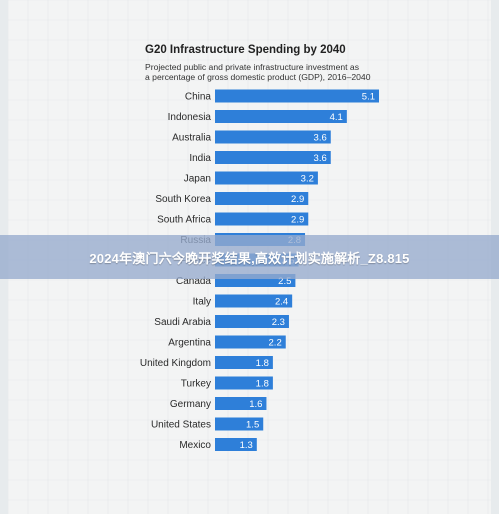 The image size is (499, 514). Describe the element at coordinates (246, 445) in the screenshot. I see `bar-value-label: 1.3` at that location.